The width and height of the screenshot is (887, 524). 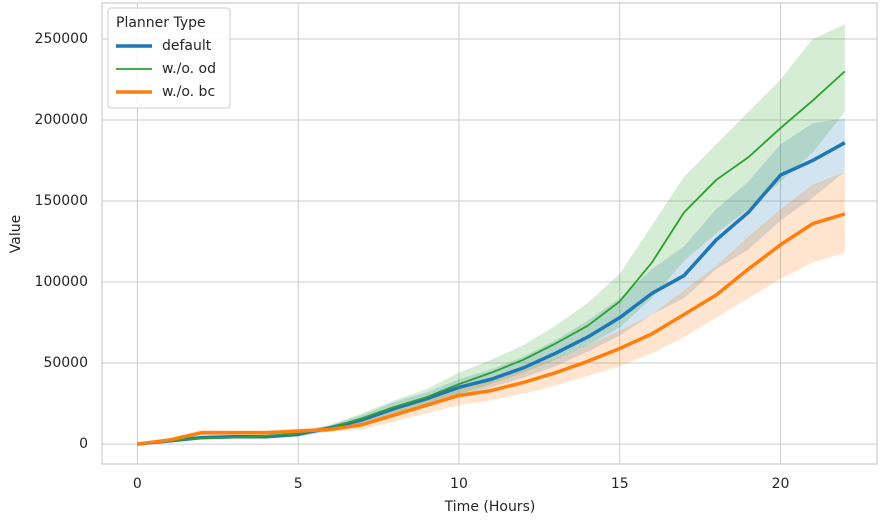 What do you see at coordinates (137, 484) in the screenshot?
I see `x-tick-label: 0` at bounding box center [137, 484].